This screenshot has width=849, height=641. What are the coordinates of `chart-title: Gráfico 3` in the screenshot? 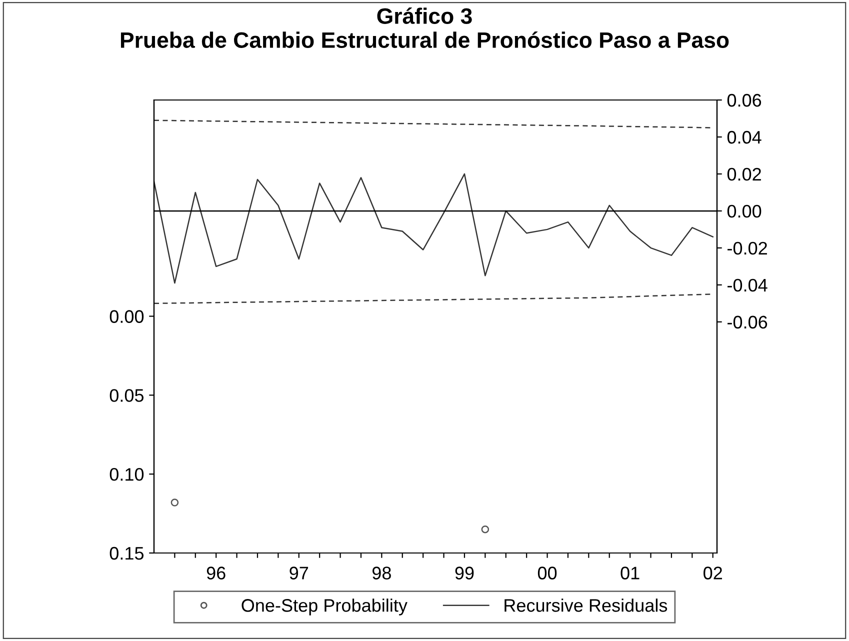 It's located at (424, 15).